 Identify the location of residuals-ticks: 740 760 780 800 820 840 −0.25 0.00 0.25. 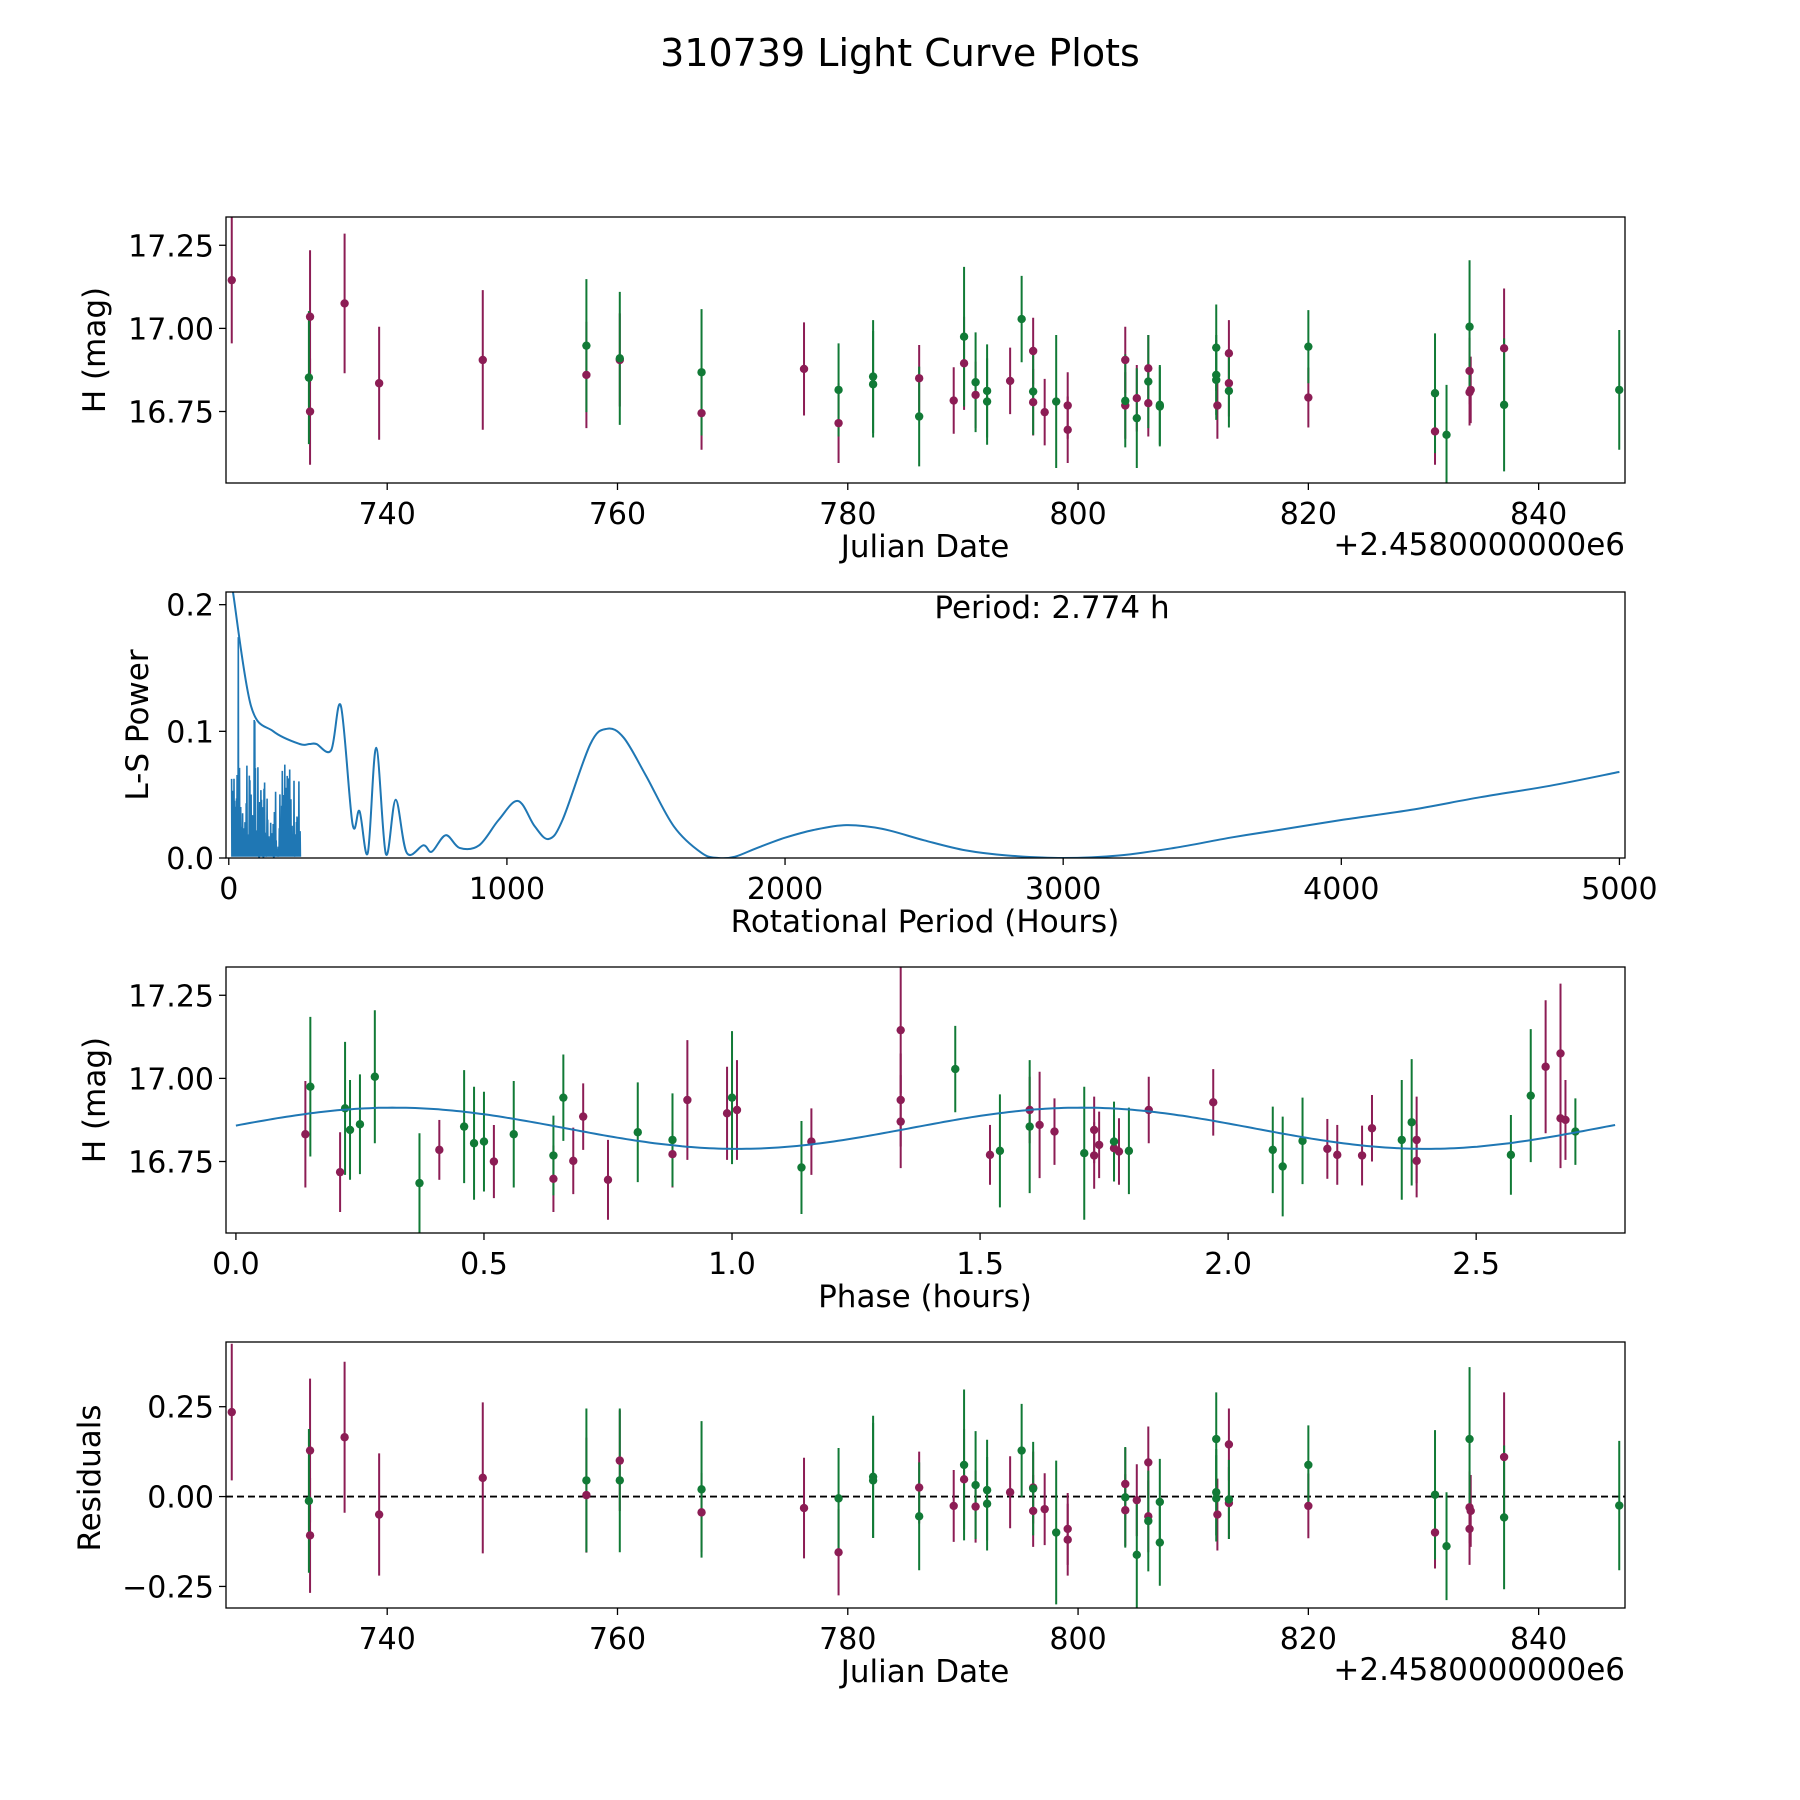
(844, 1524).